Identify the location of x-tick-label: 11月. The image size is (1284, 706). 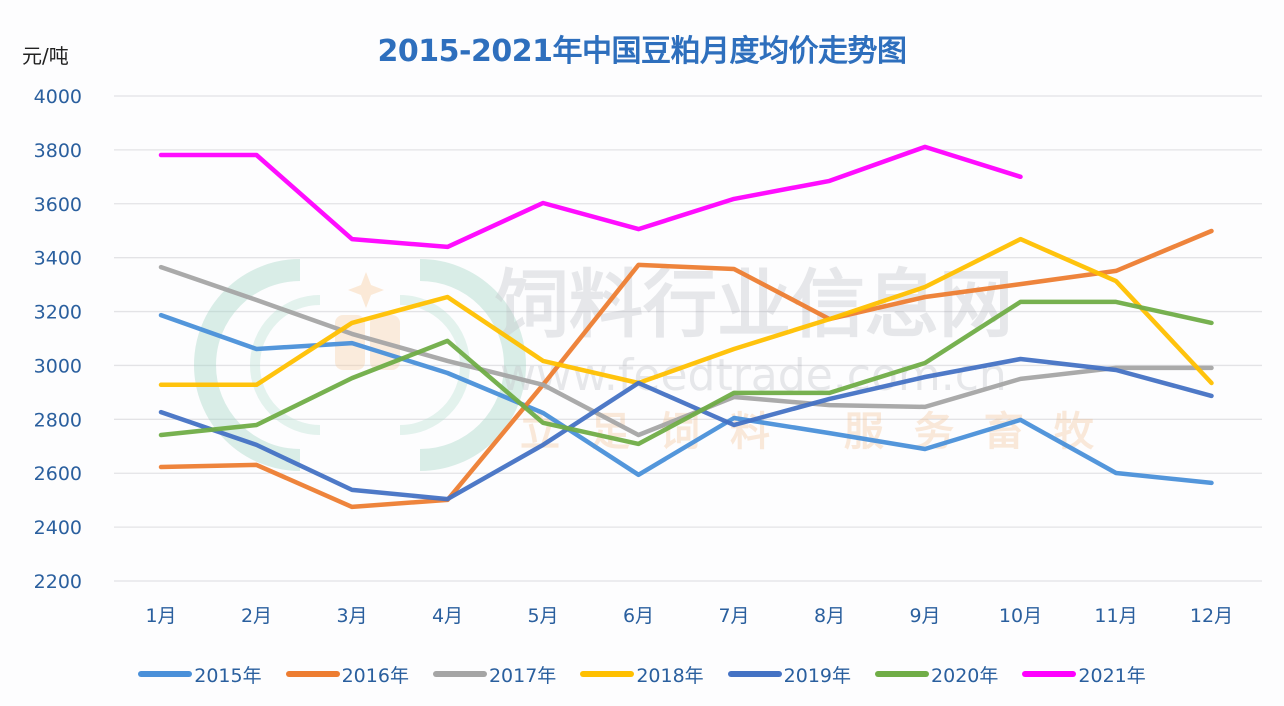
(1115, 616).